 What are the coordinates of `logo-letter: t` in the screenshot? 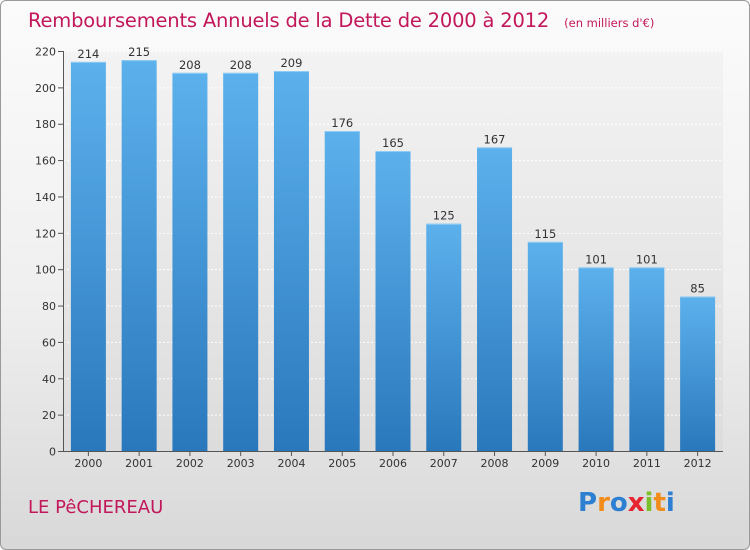 It's located at (659, 503).